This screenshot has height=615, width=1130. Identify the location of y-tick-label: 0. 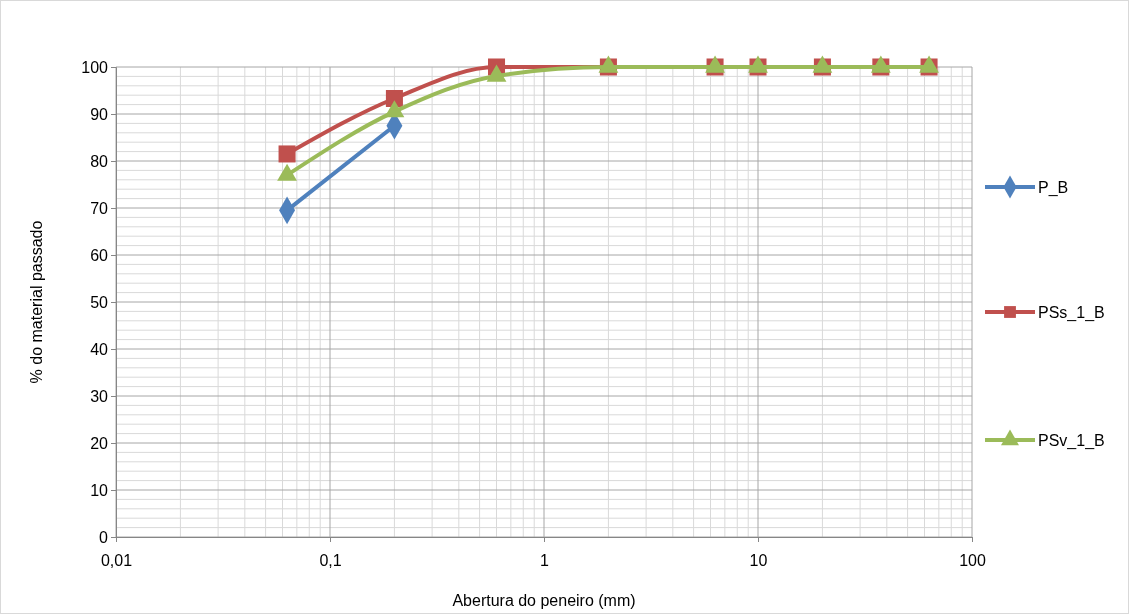
(104, 537).